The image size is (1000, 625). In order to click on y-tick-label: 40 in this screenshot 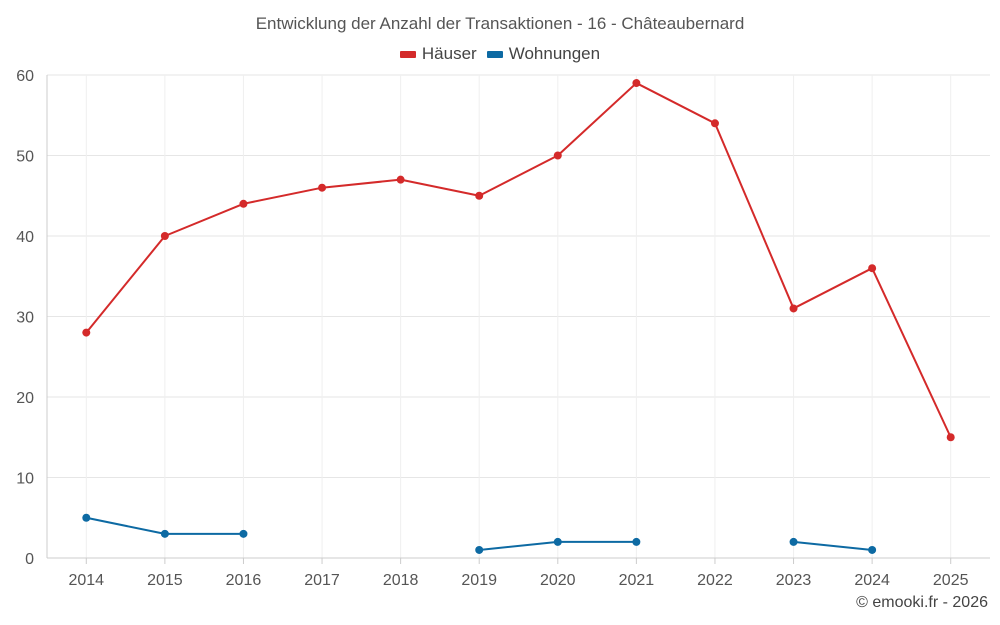, I will do `click(25, 237)`.